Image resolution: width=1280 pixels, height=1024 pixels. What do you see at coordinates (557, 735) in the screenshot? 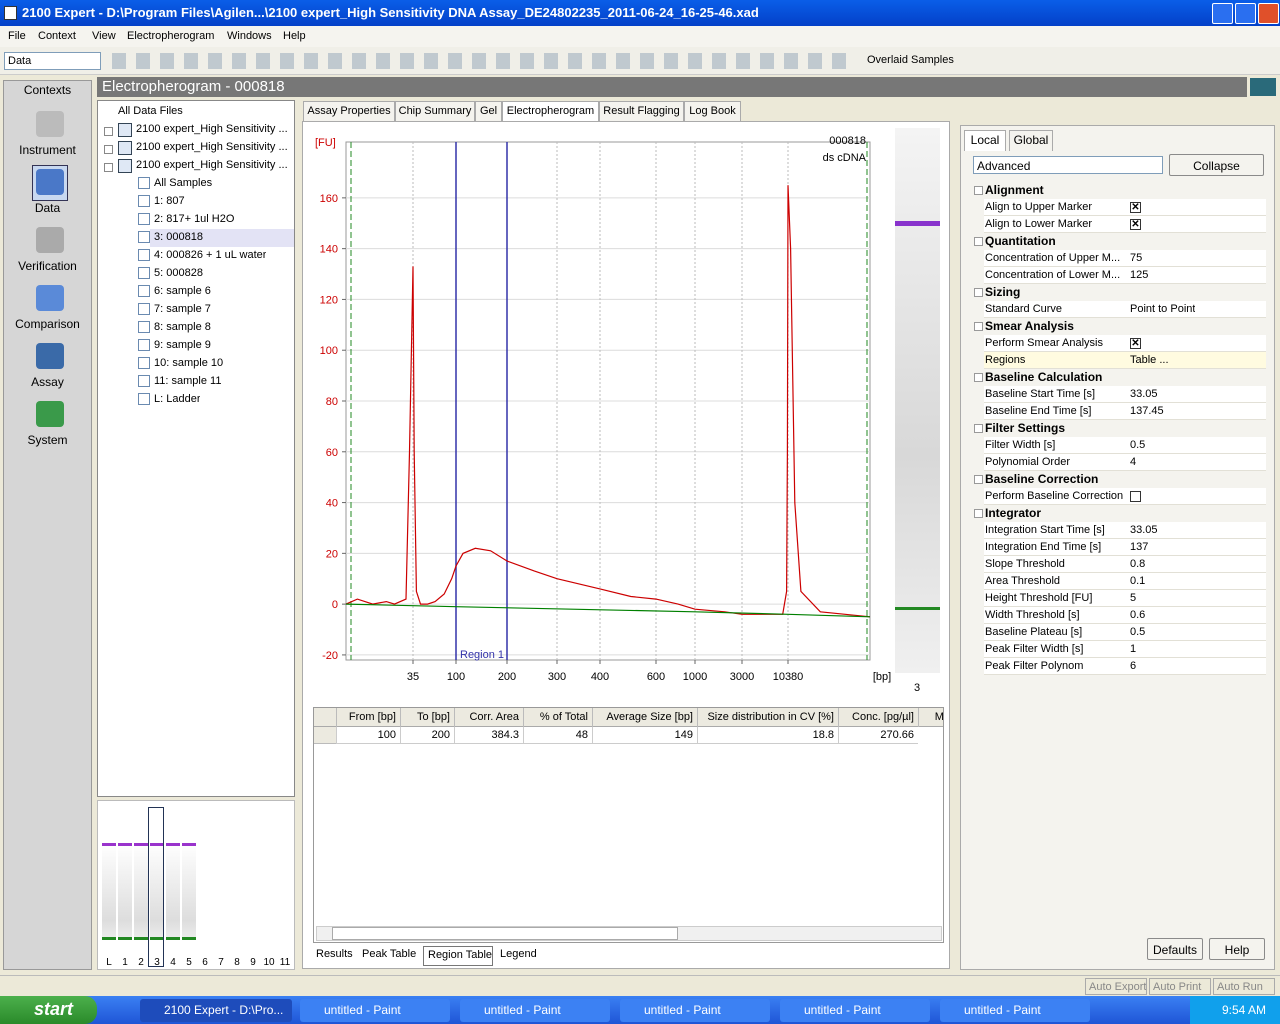
I see `table-cell: 48` at bounding box center [557, 735].